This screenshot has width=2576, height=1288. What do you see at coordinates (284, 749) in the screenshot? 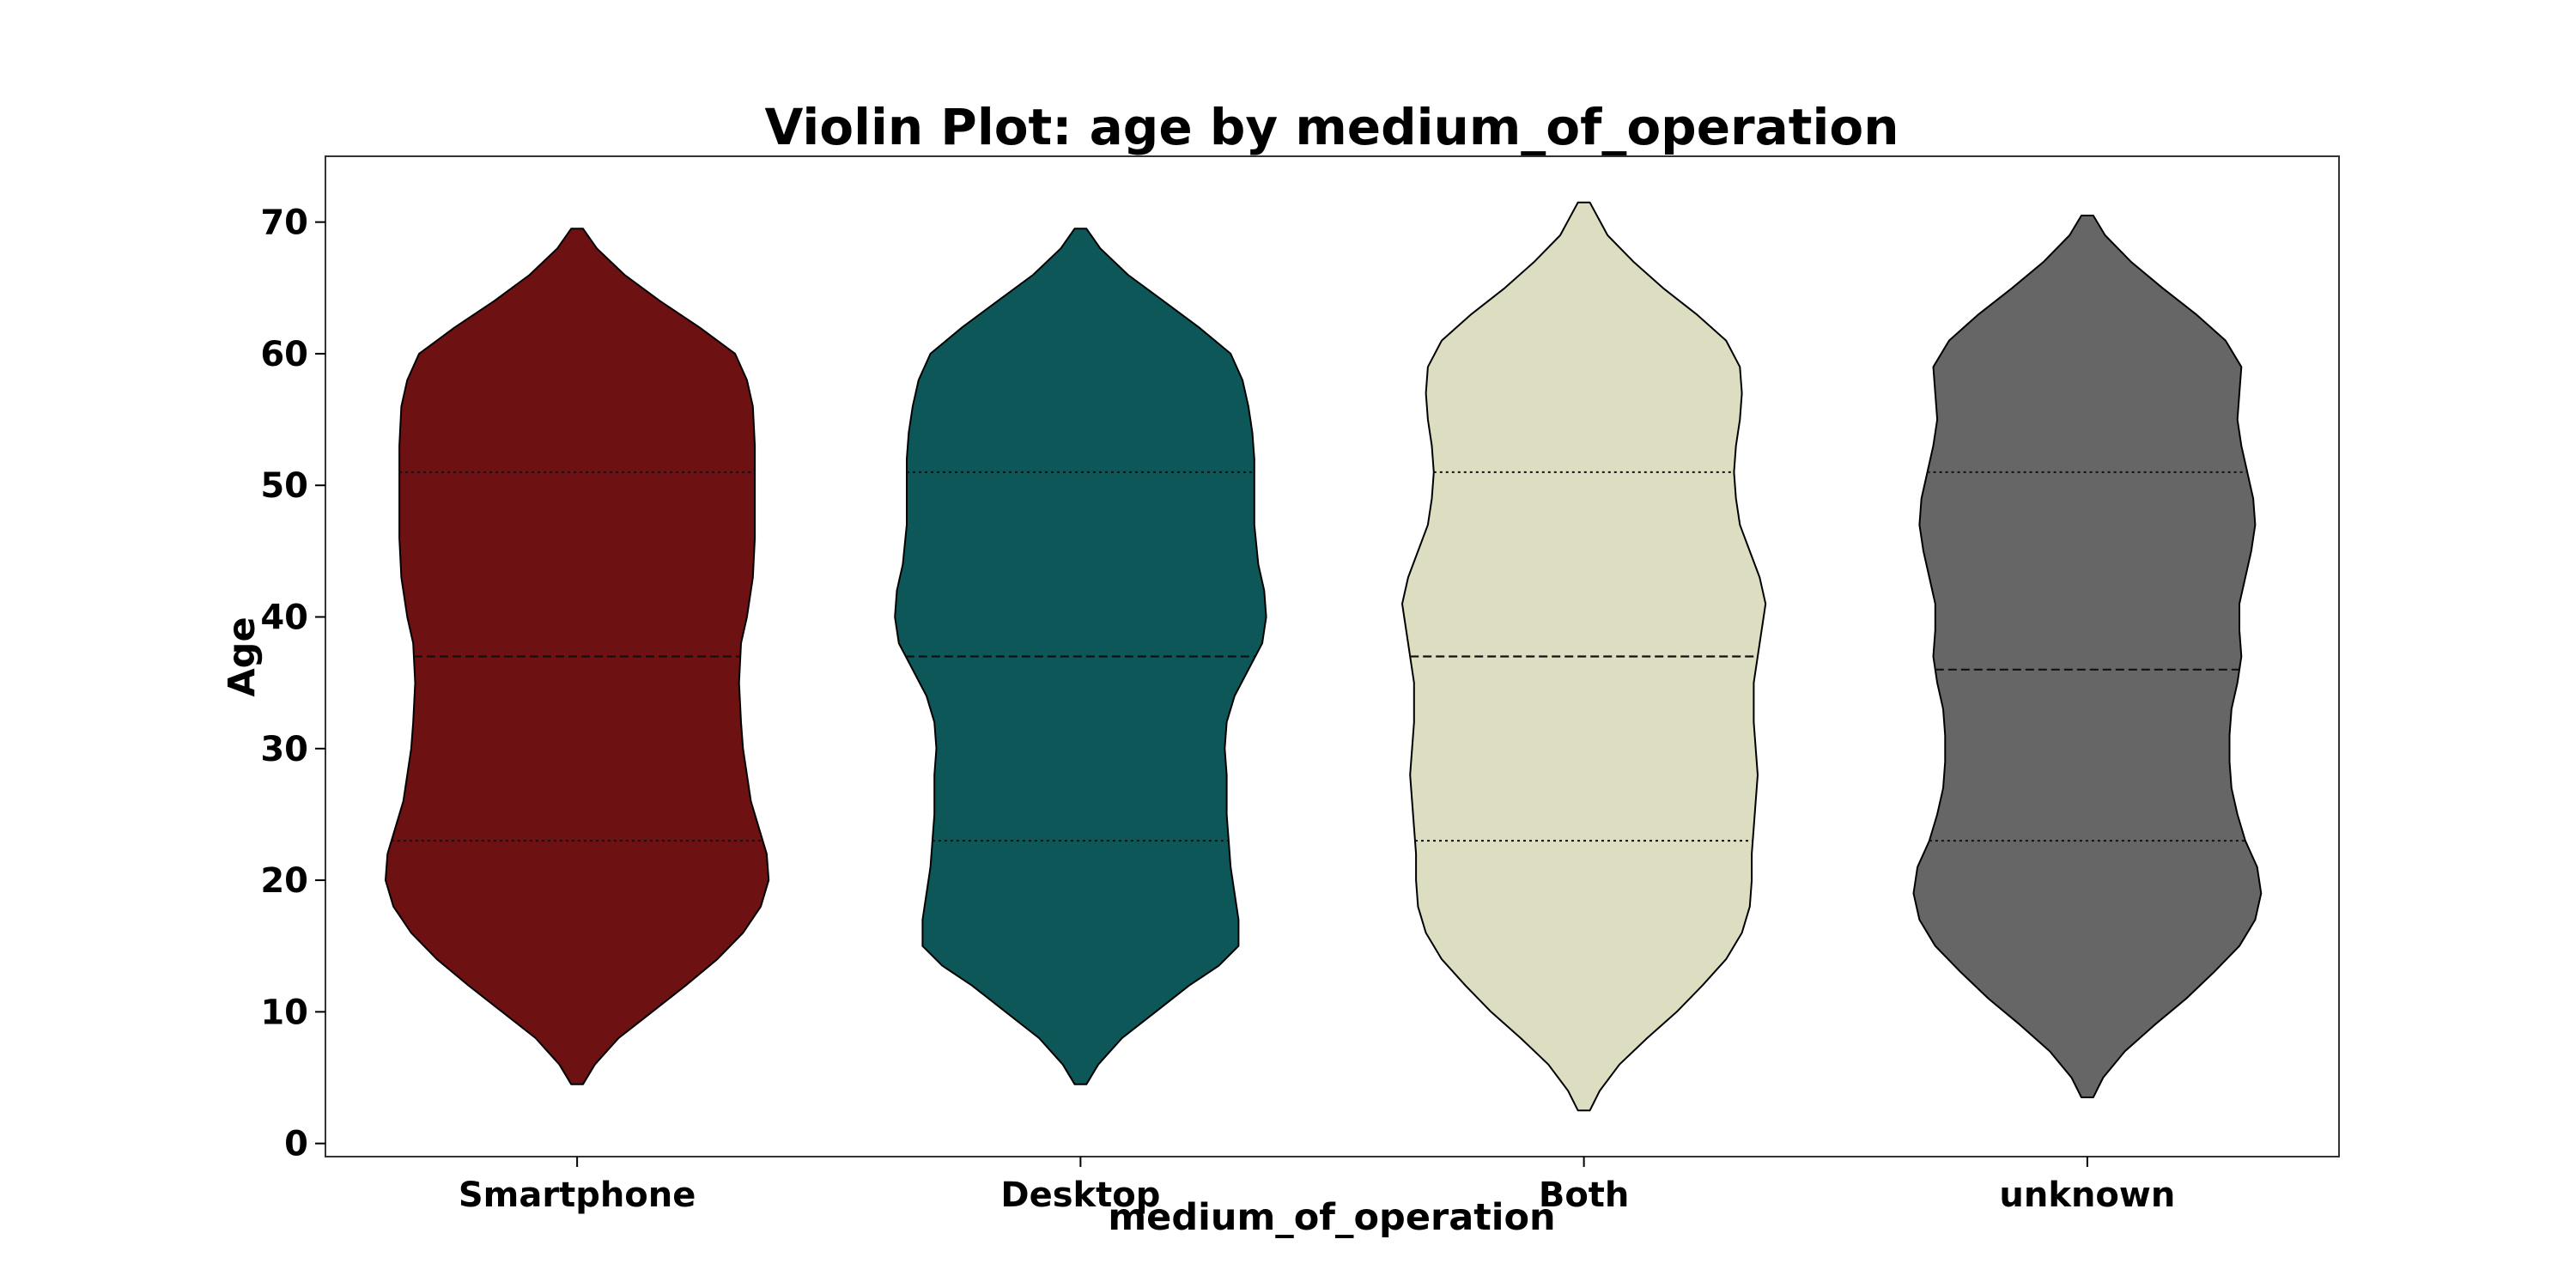
I see `y-tick-label-30: 30` at bounding box center [284, 749].